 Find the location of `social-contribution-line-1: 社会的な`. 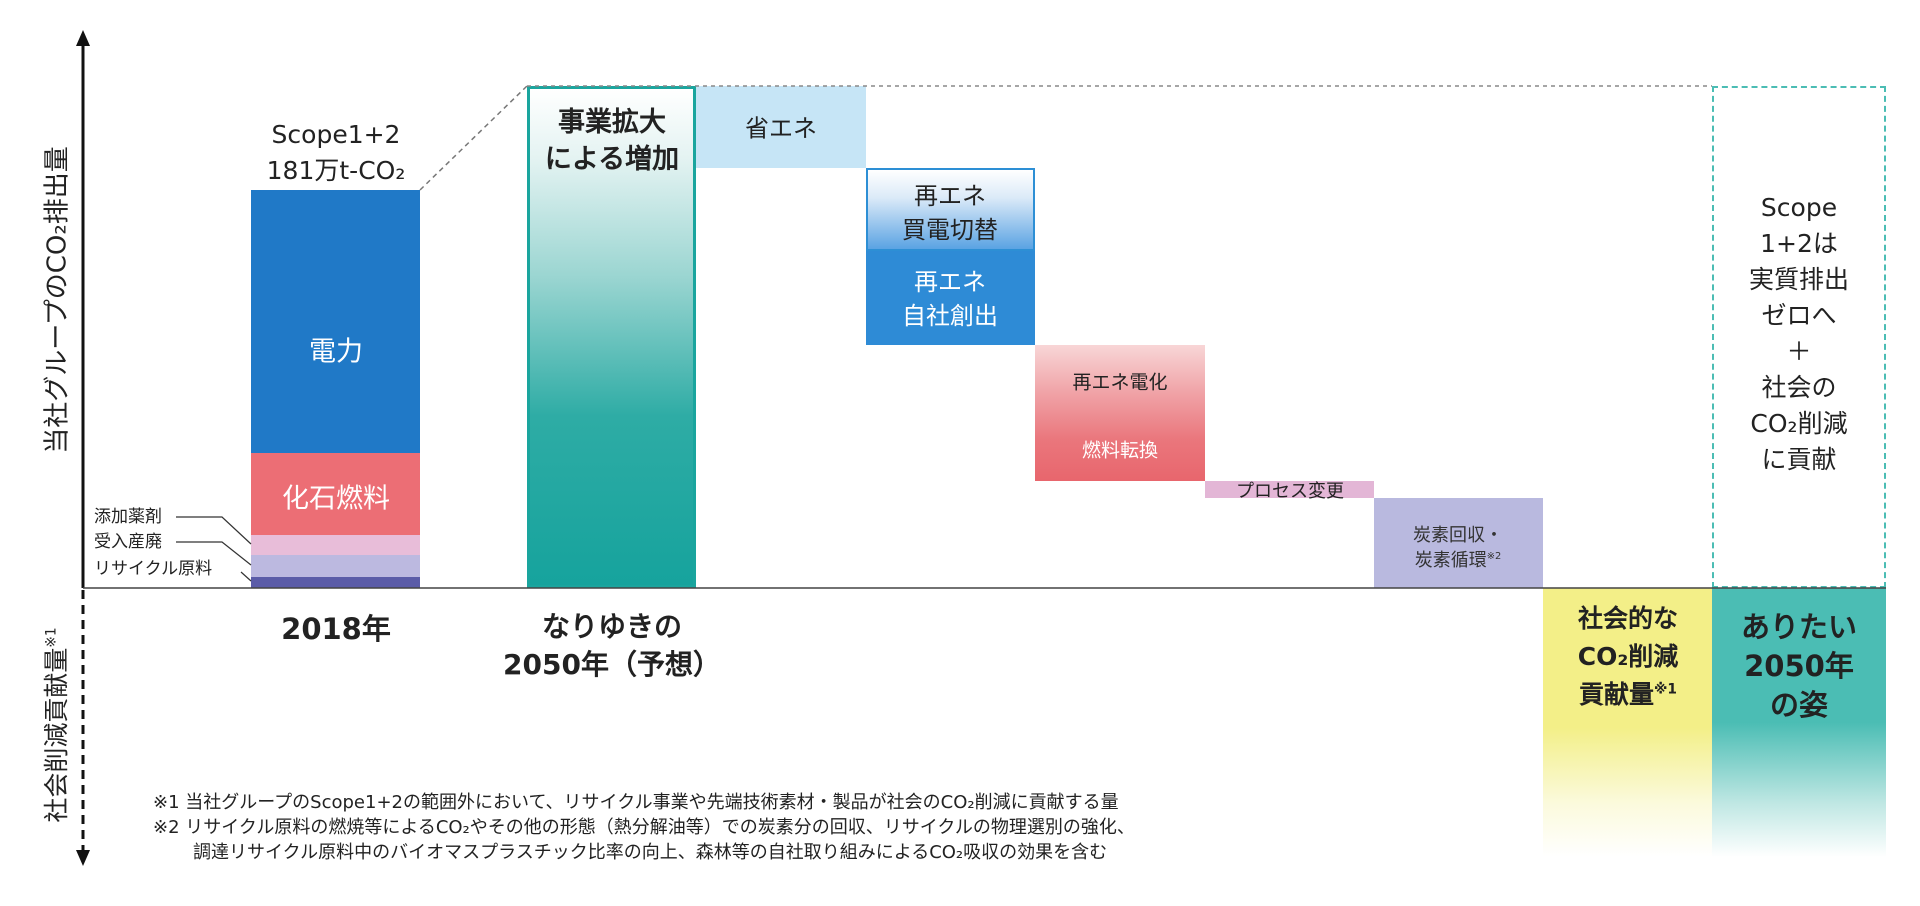

social-contribution-line-1: 社会的な is located at coordinates (1627, 618).